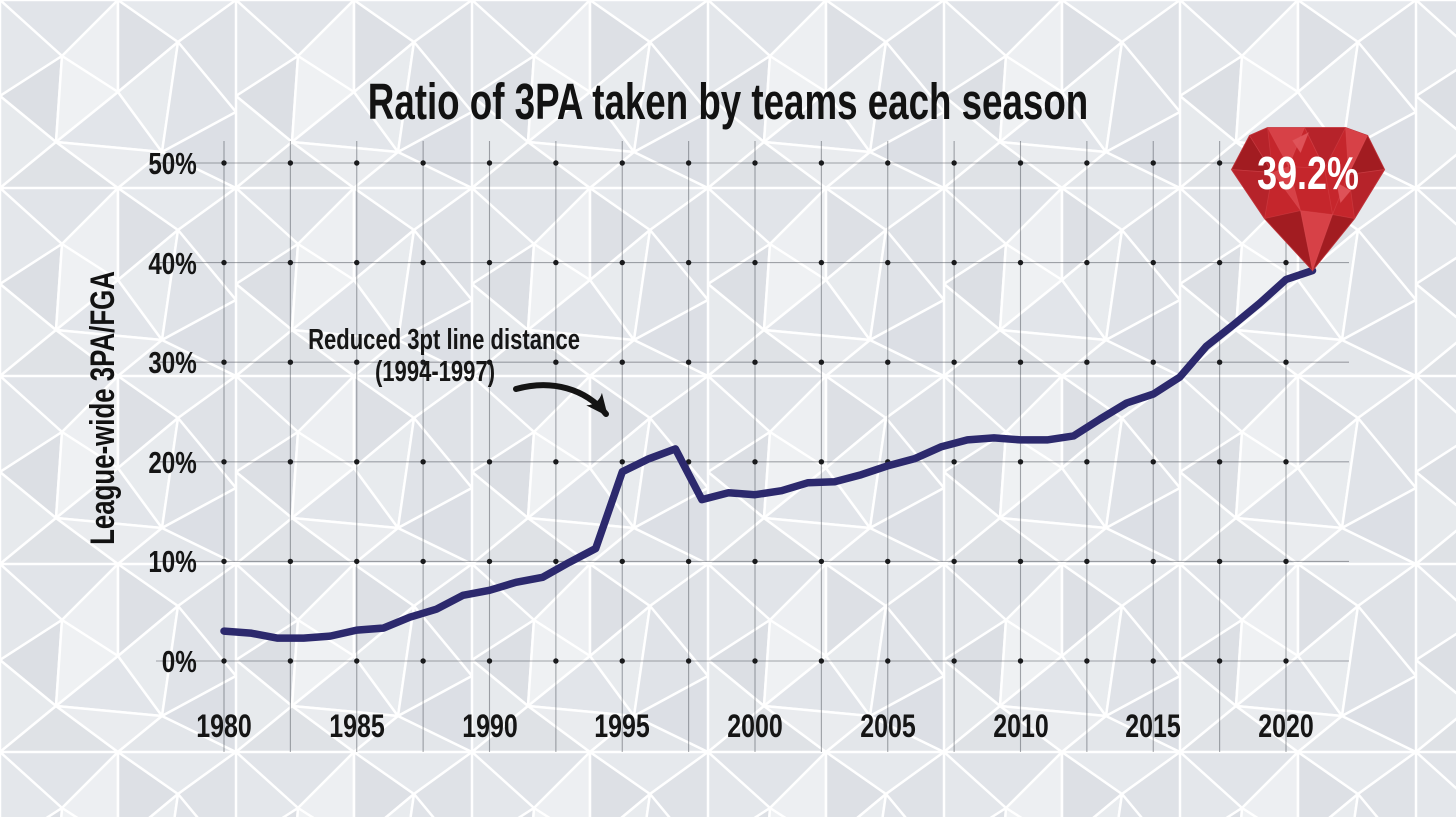 The height and width of the screenshot is (817, 1456). I want to click on annotation-line2: (1994-1997), so click(435, 372).